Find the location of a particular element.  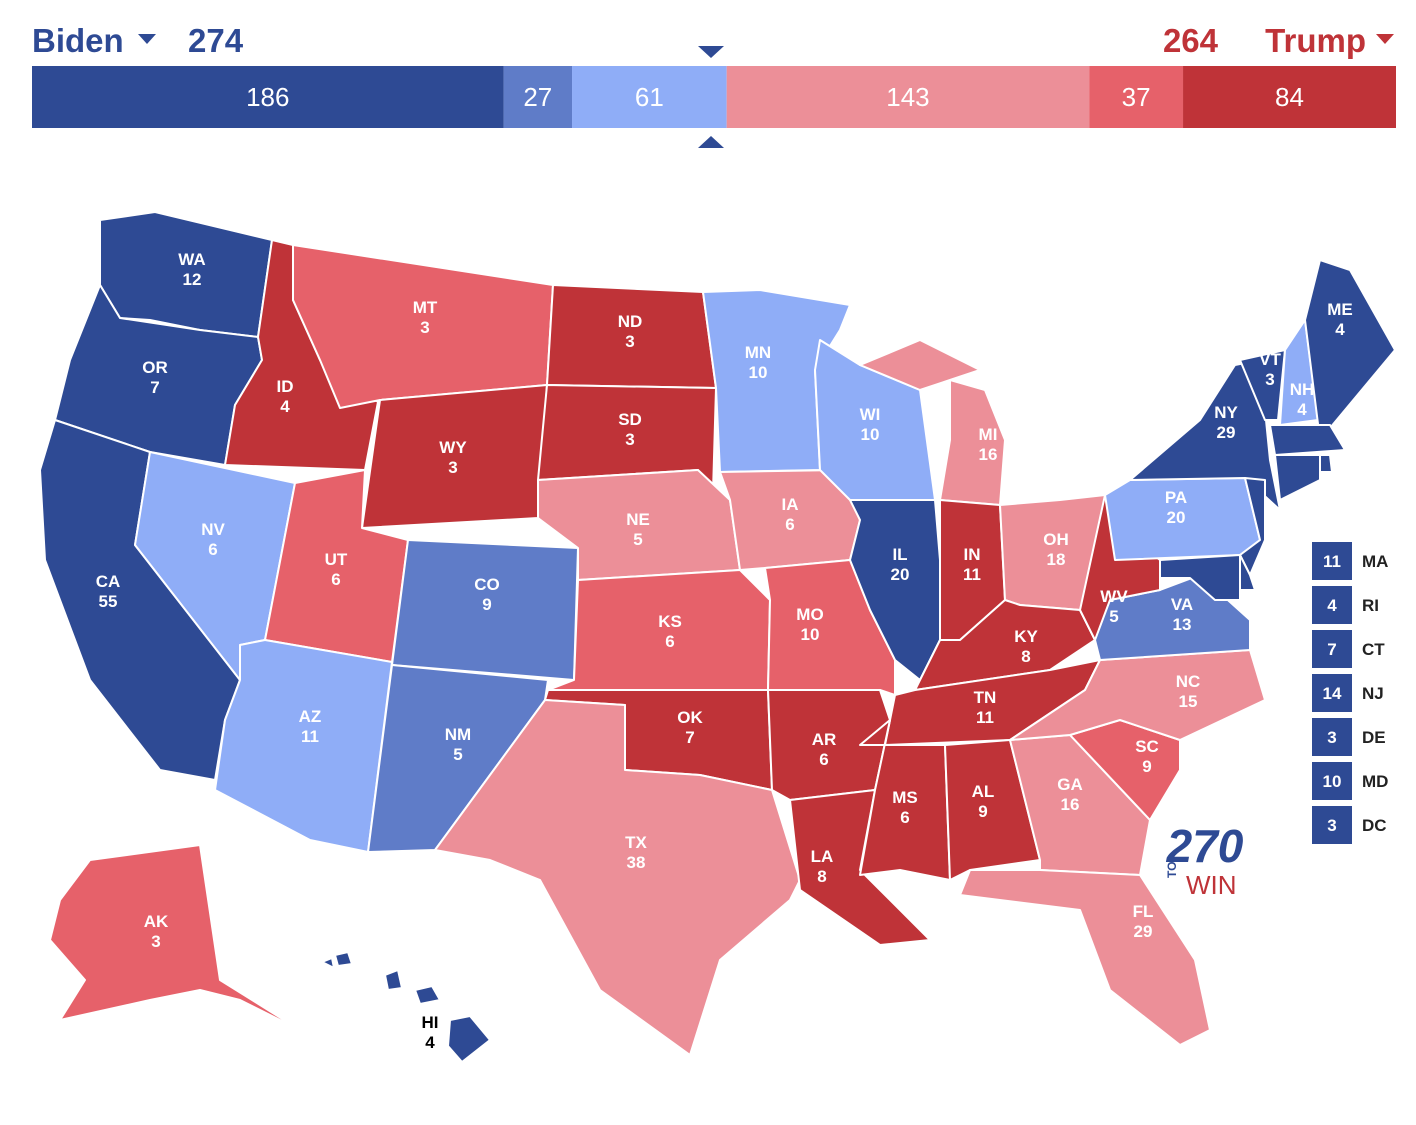

state-abbr: IN is located at coordinates (972, 554).